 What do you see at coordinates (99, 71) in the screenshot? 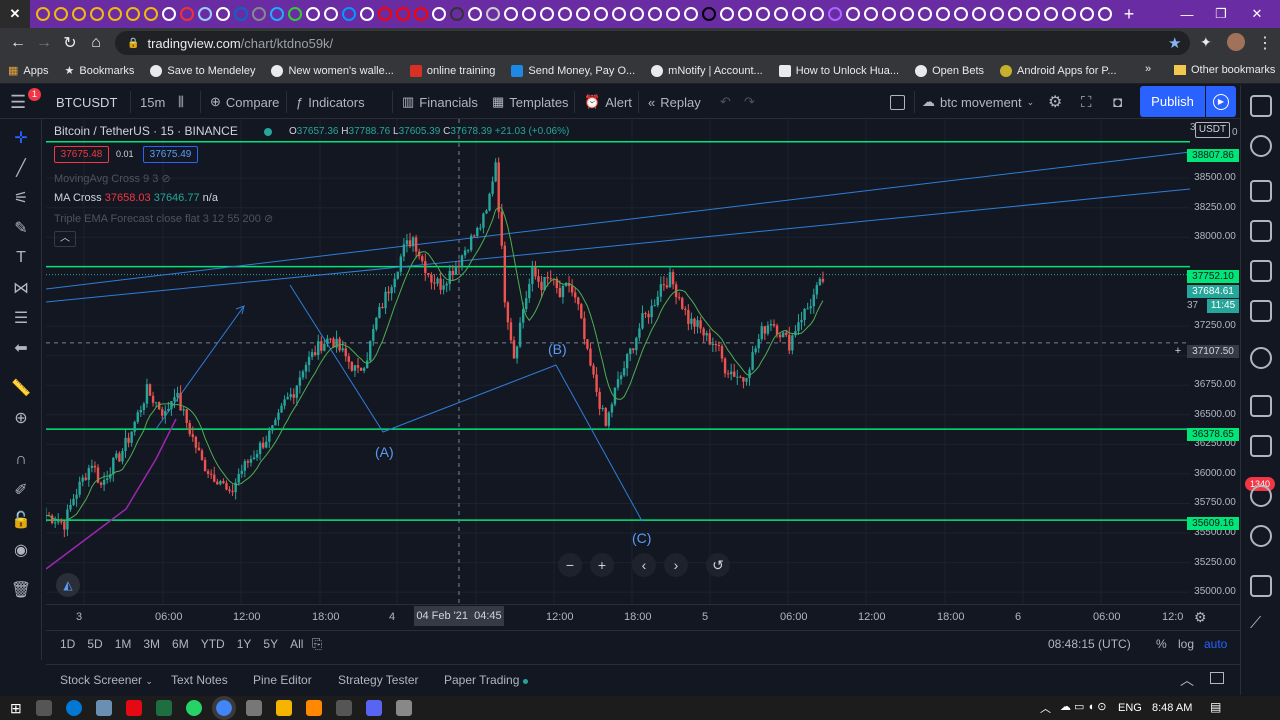
I see `bookmark-bookmarks: ★ Bookmarks` at bounding box center [99, 71].